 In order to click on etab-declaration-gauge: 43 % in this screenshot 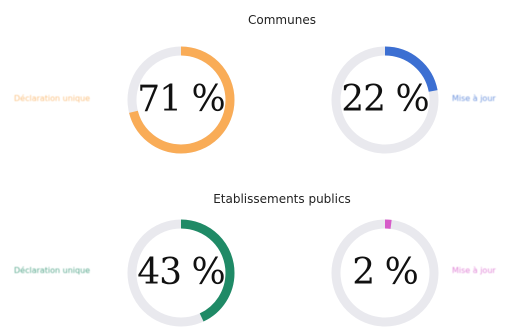, I will do `click(181, 272)`.